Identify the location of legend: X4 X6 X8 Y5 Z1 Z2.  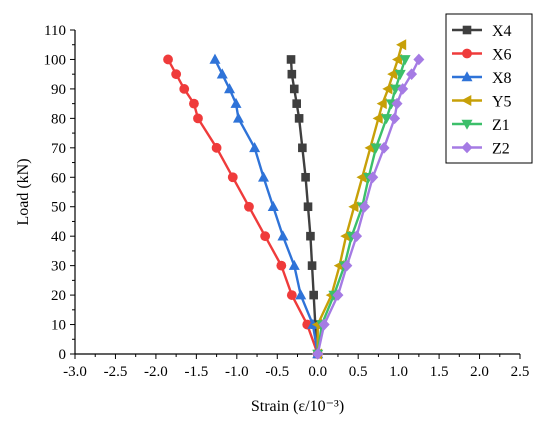
(489, 88).